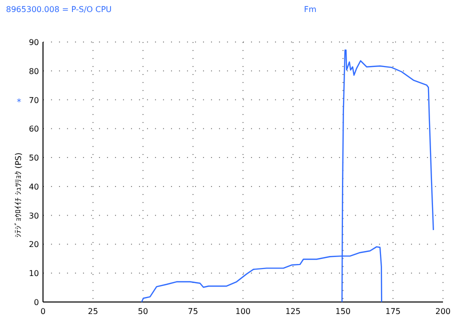  Describe the element at coordinates (33, 100) in the screenshot. I see `y-tick-label: 70` at that location.